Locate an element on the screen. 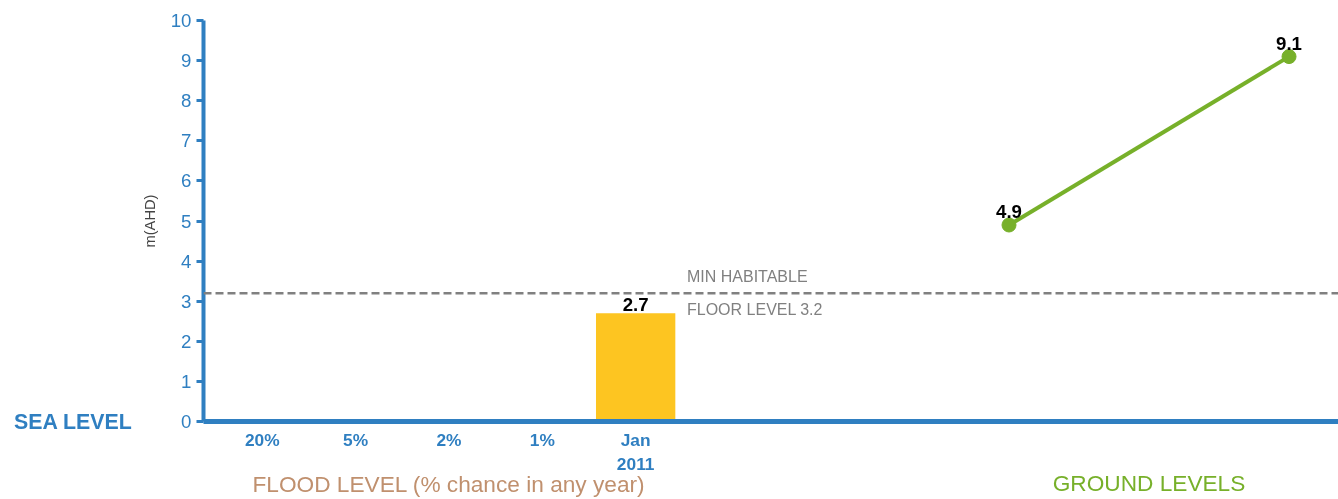 The width and height of the screenshot is (1338, 499). data-label: 4.9 is located at coordinates (1009, 212).